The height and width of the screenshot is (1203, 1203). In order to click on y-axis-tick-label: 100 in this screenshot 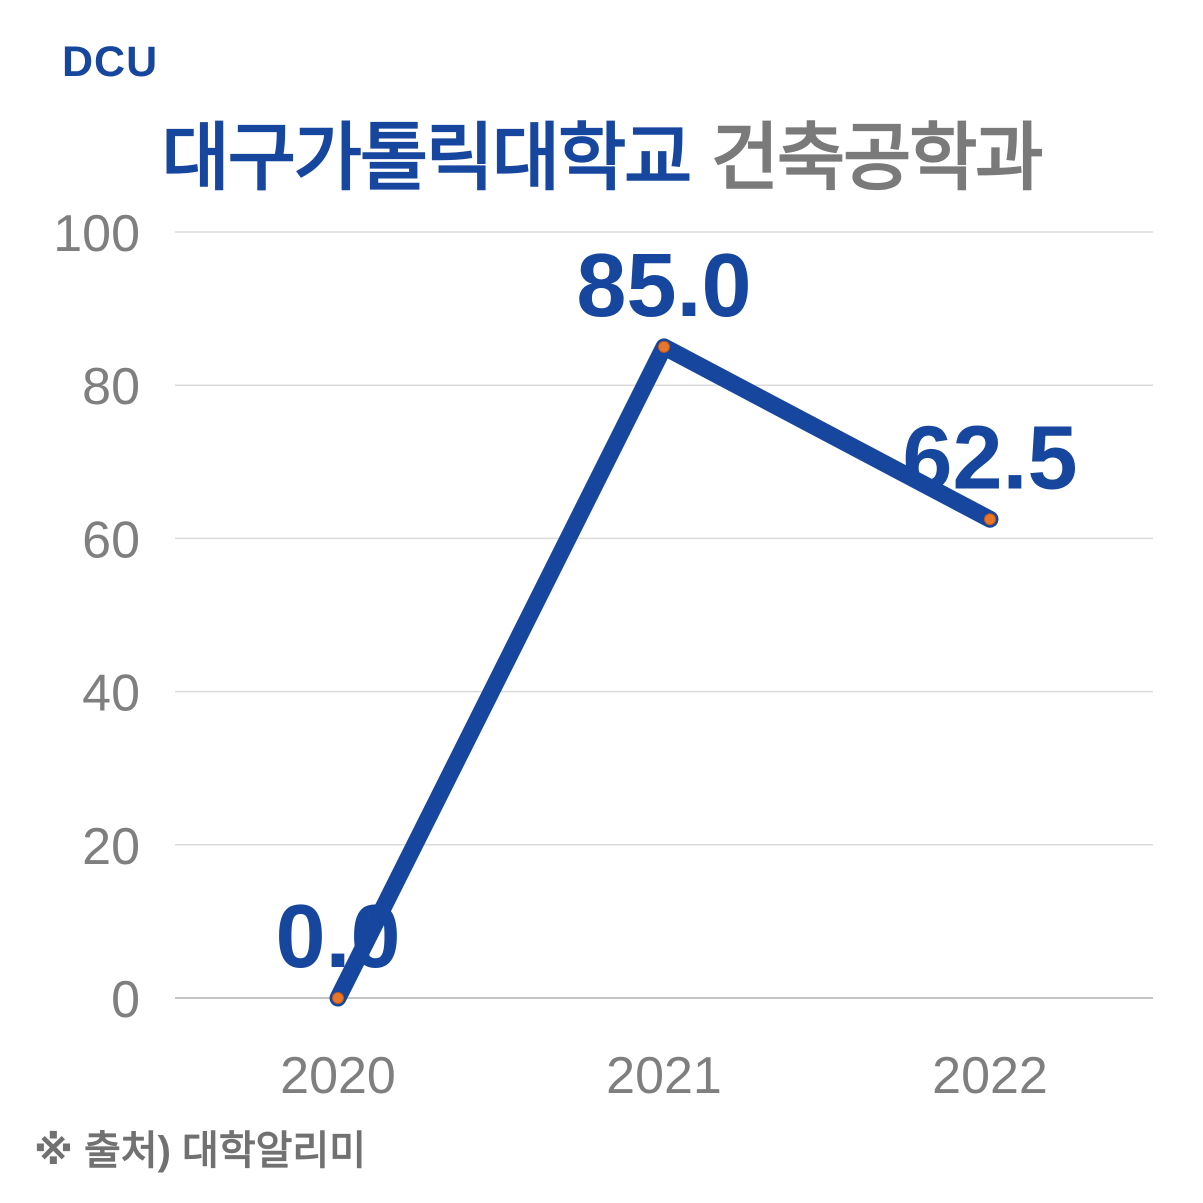, I will do `click(96, 234)`.